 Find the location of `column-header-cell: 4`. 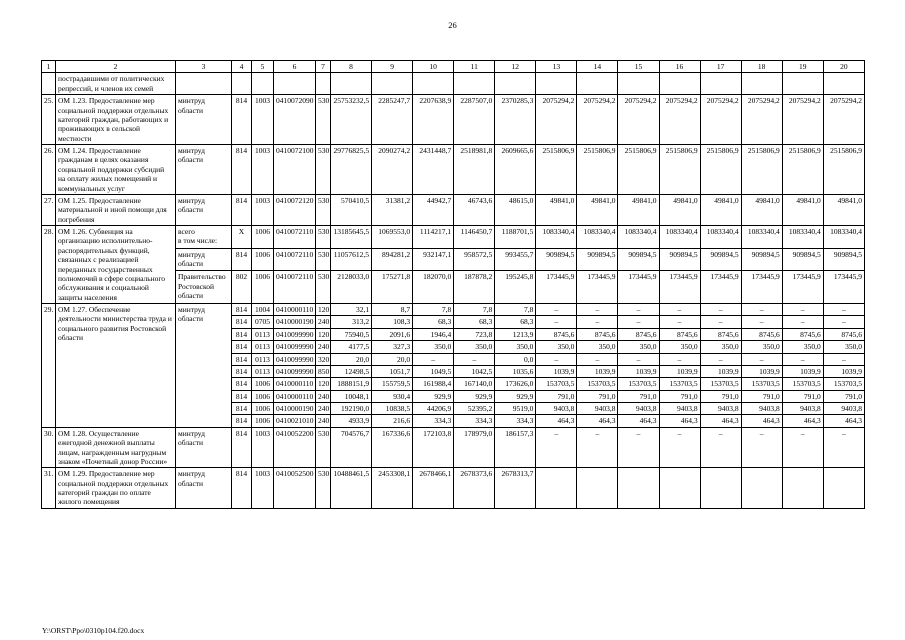

column-header-cell: 4 is located at coordinates (241, 66).